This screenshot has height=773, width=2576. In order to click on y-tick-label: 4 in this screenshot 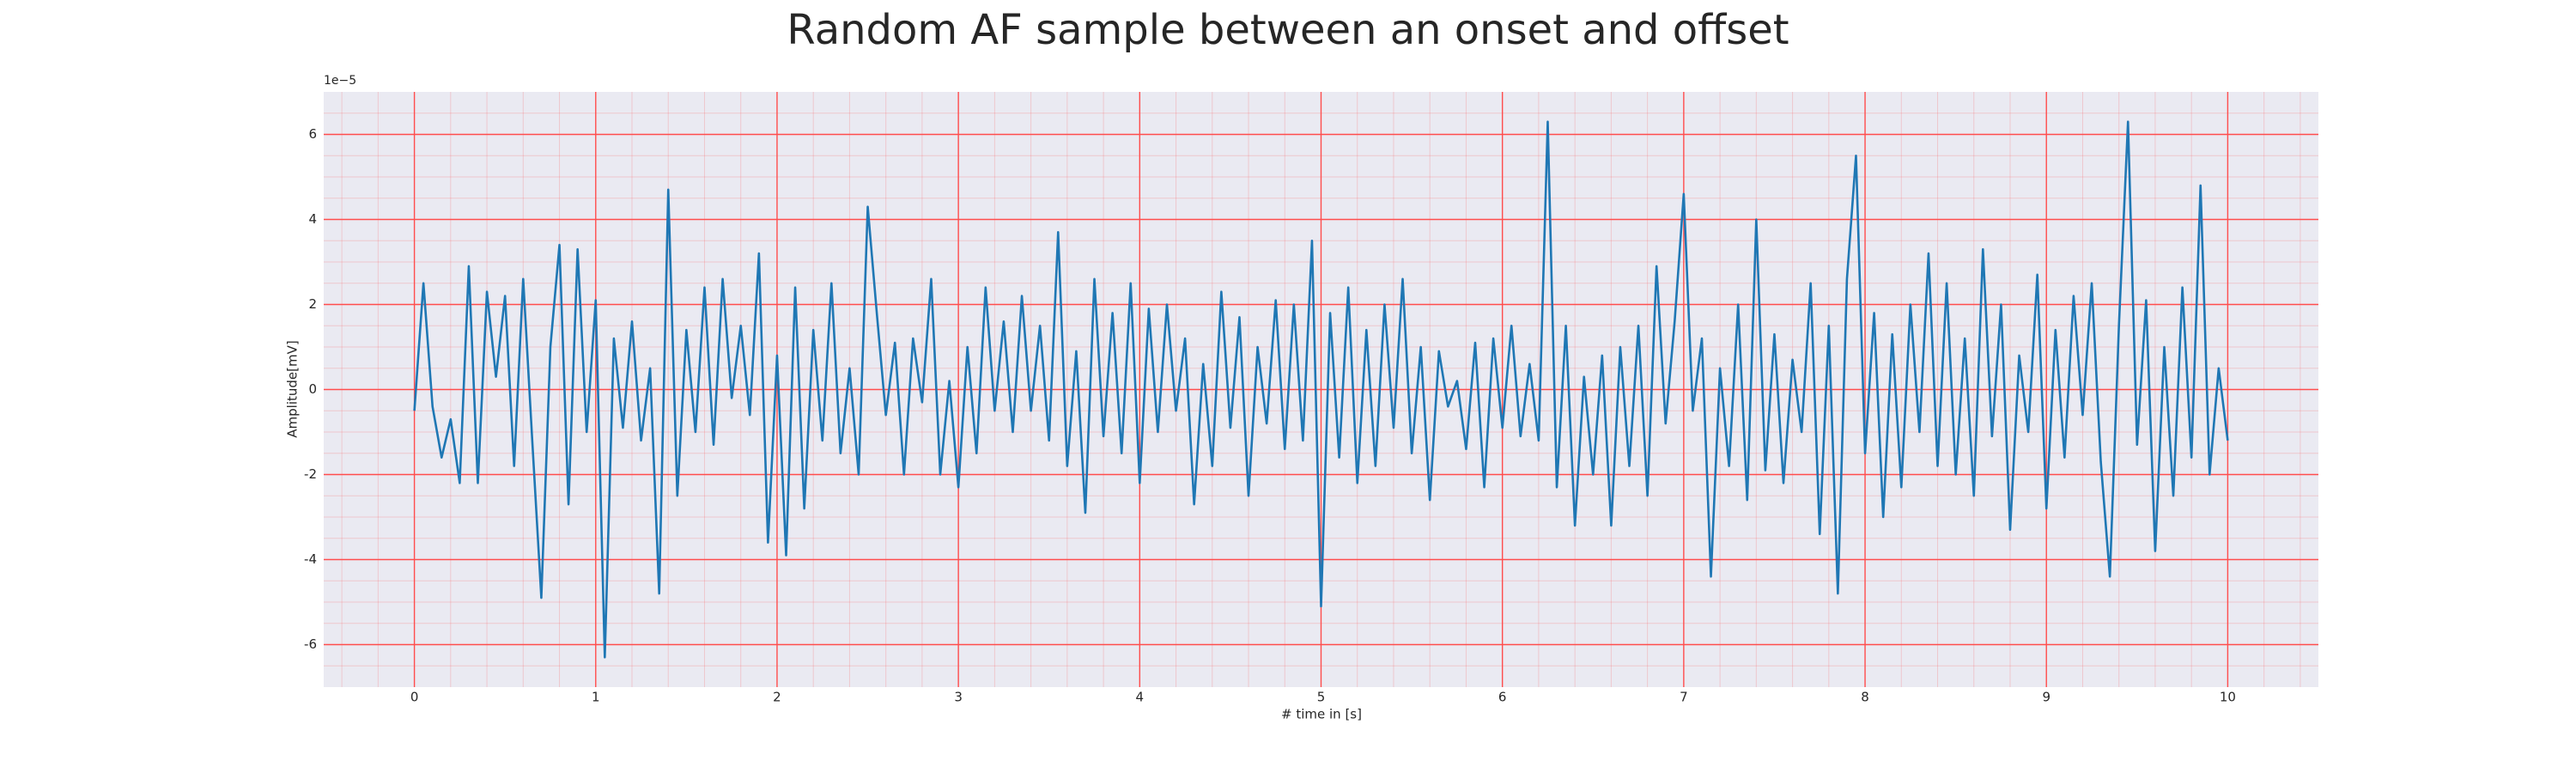, I will do `click(312, 219)`.